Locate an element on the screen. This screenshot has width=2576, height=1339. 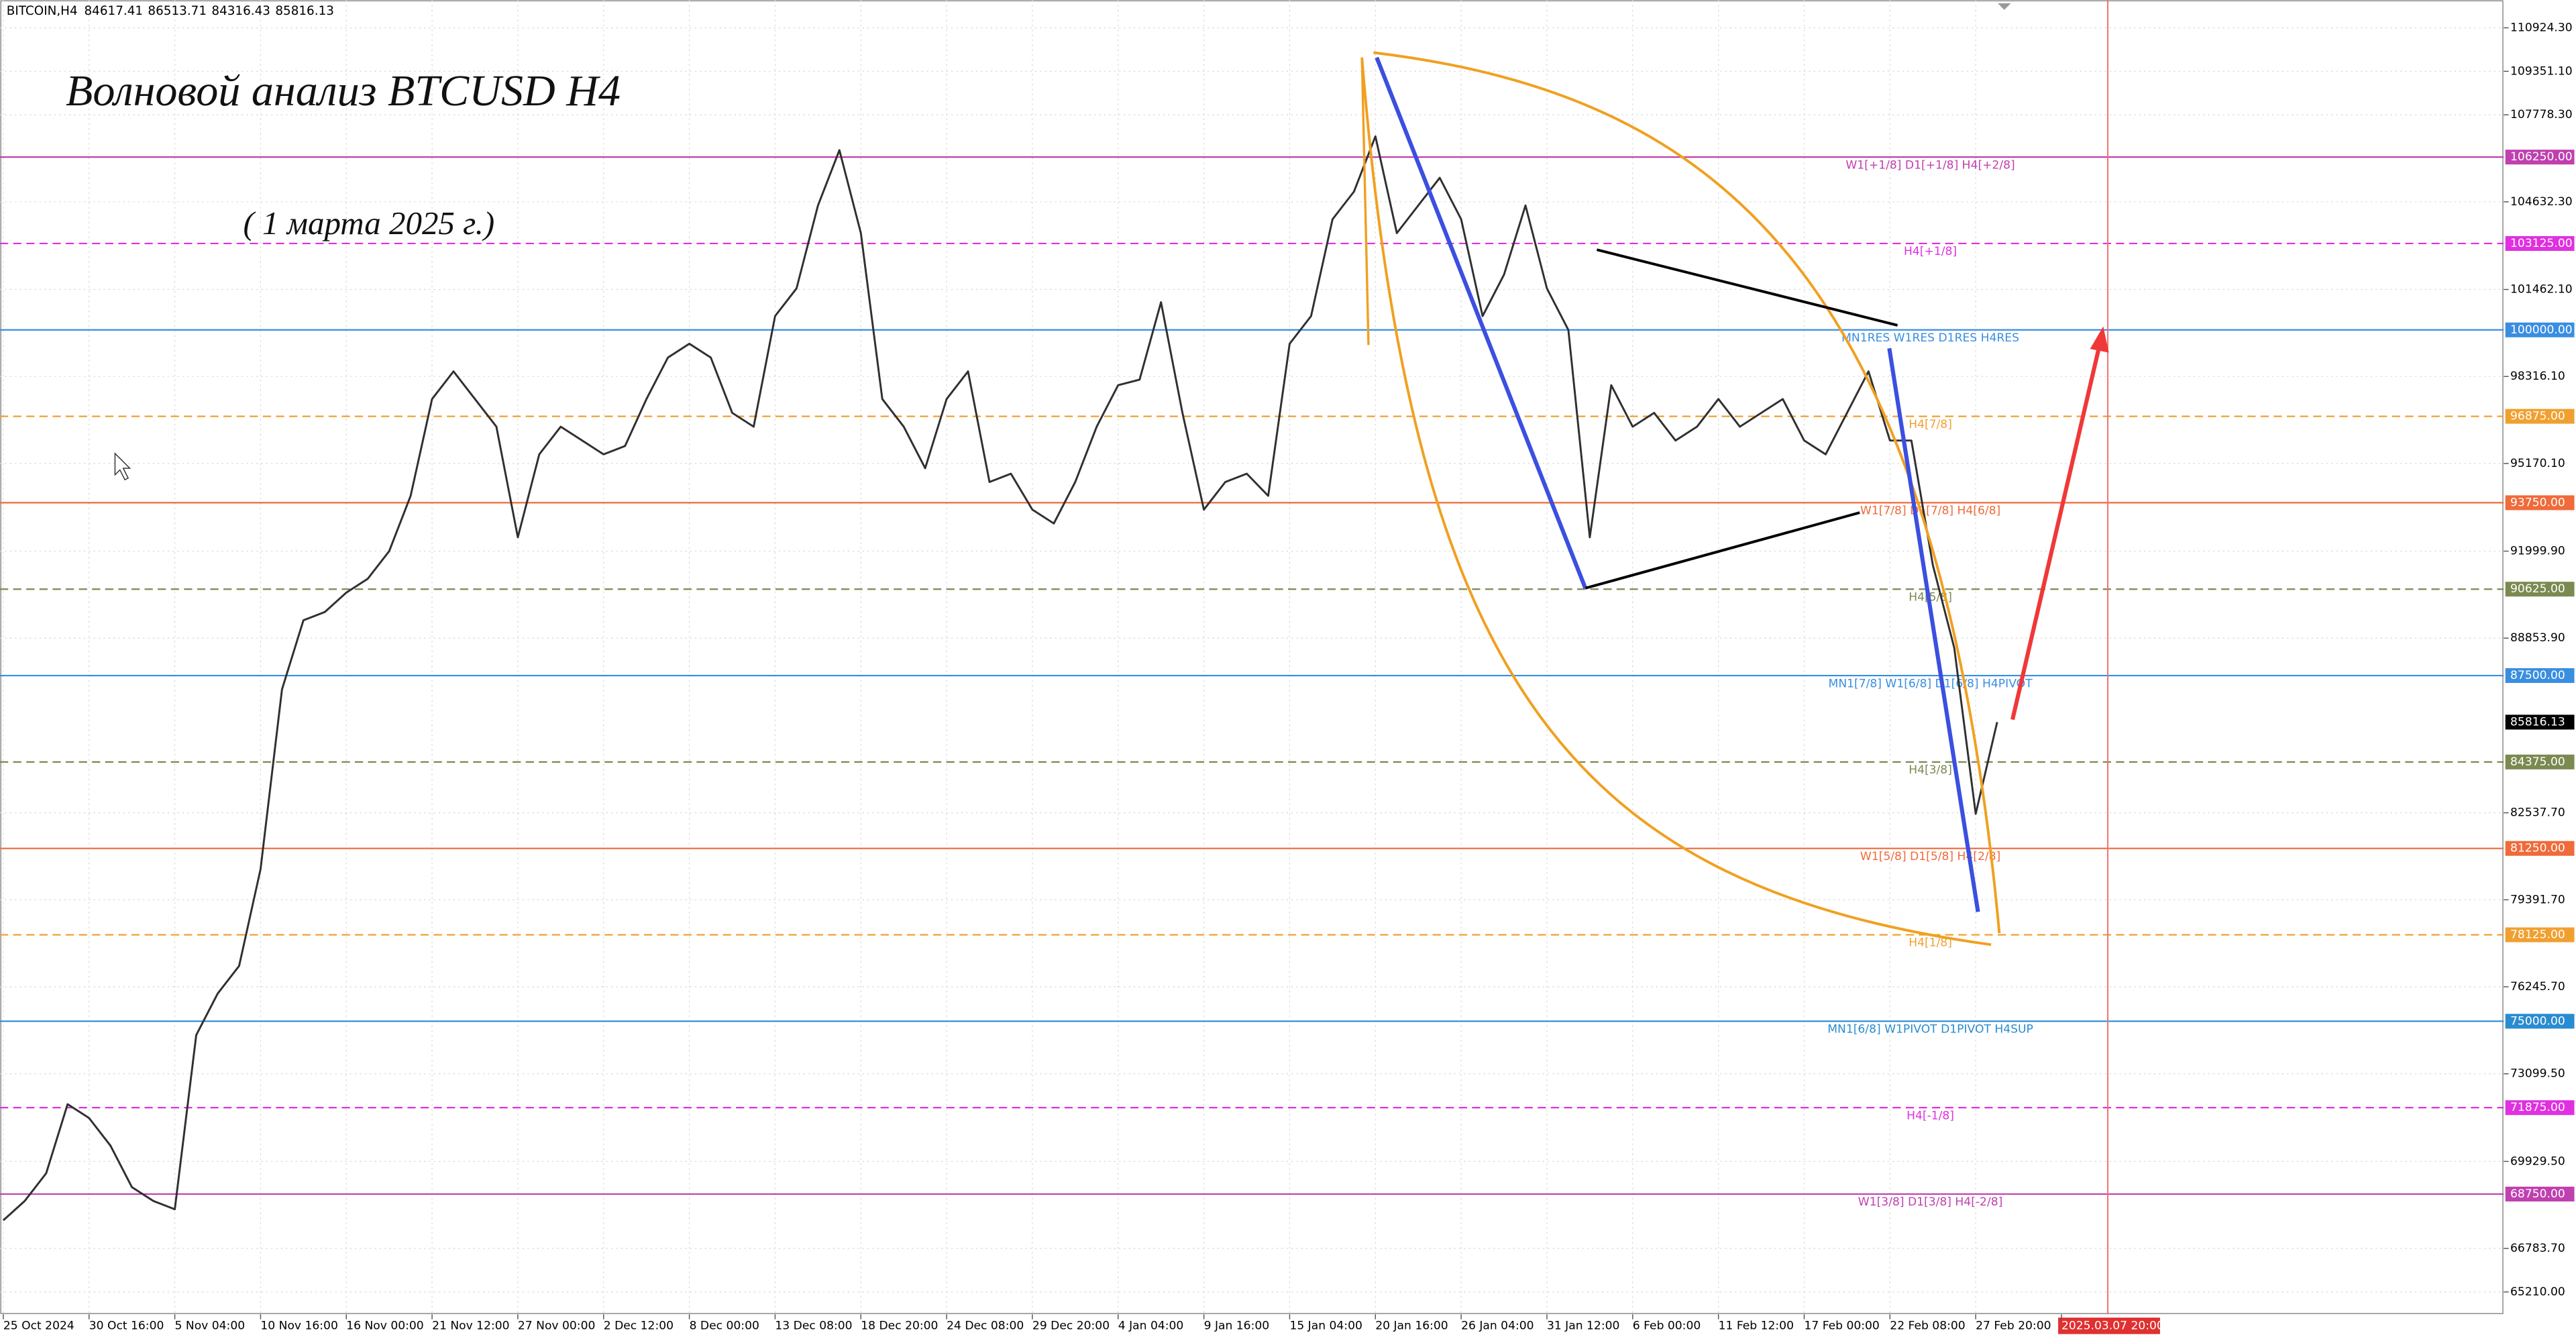
last-price-label: 85816.13 is located at coordinates (2537, 722).